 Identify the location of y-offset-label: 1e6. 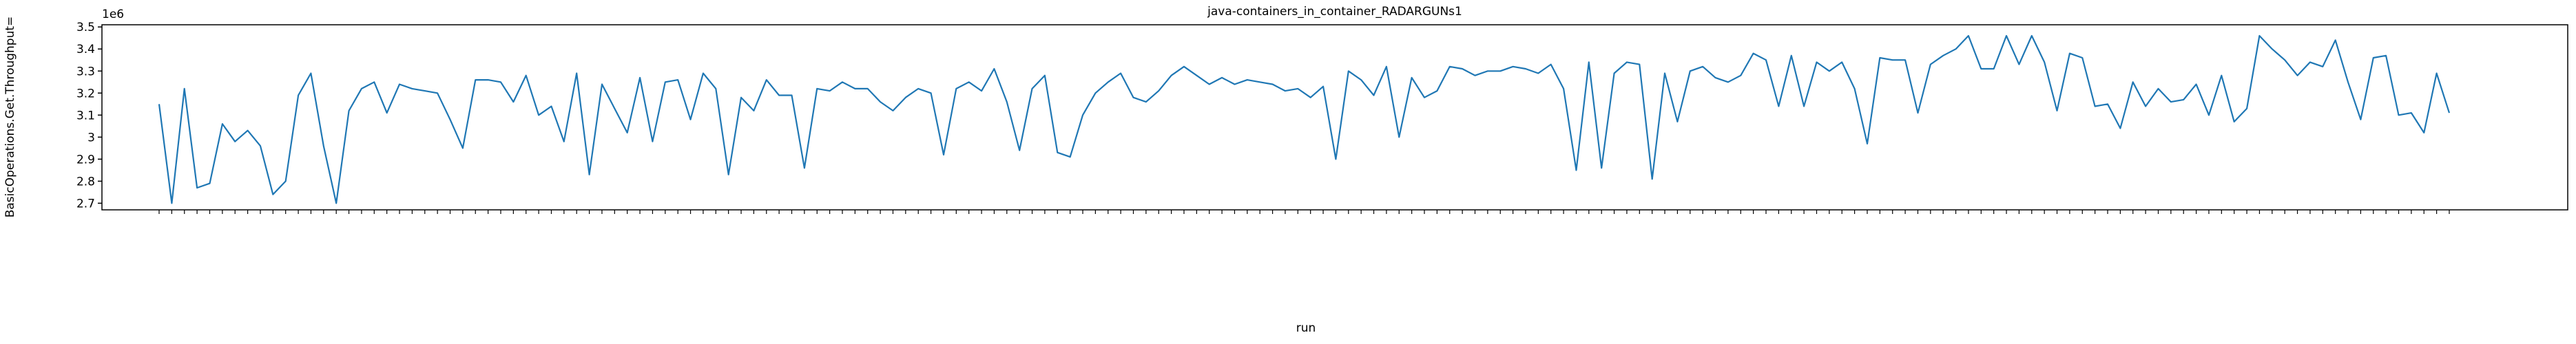
(113, 14).